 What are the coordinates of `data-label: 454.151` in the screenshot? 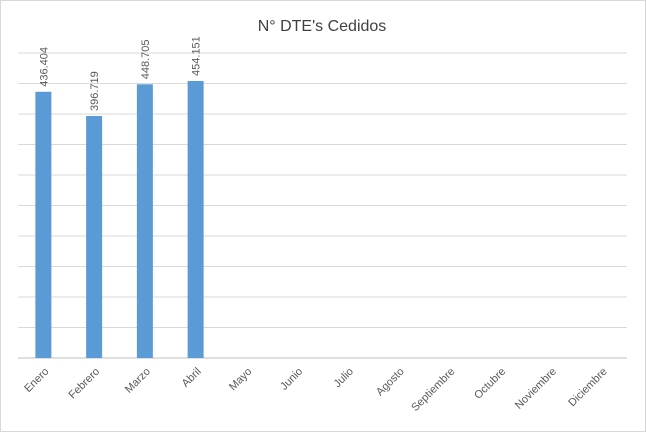 It's located at (197, 56).